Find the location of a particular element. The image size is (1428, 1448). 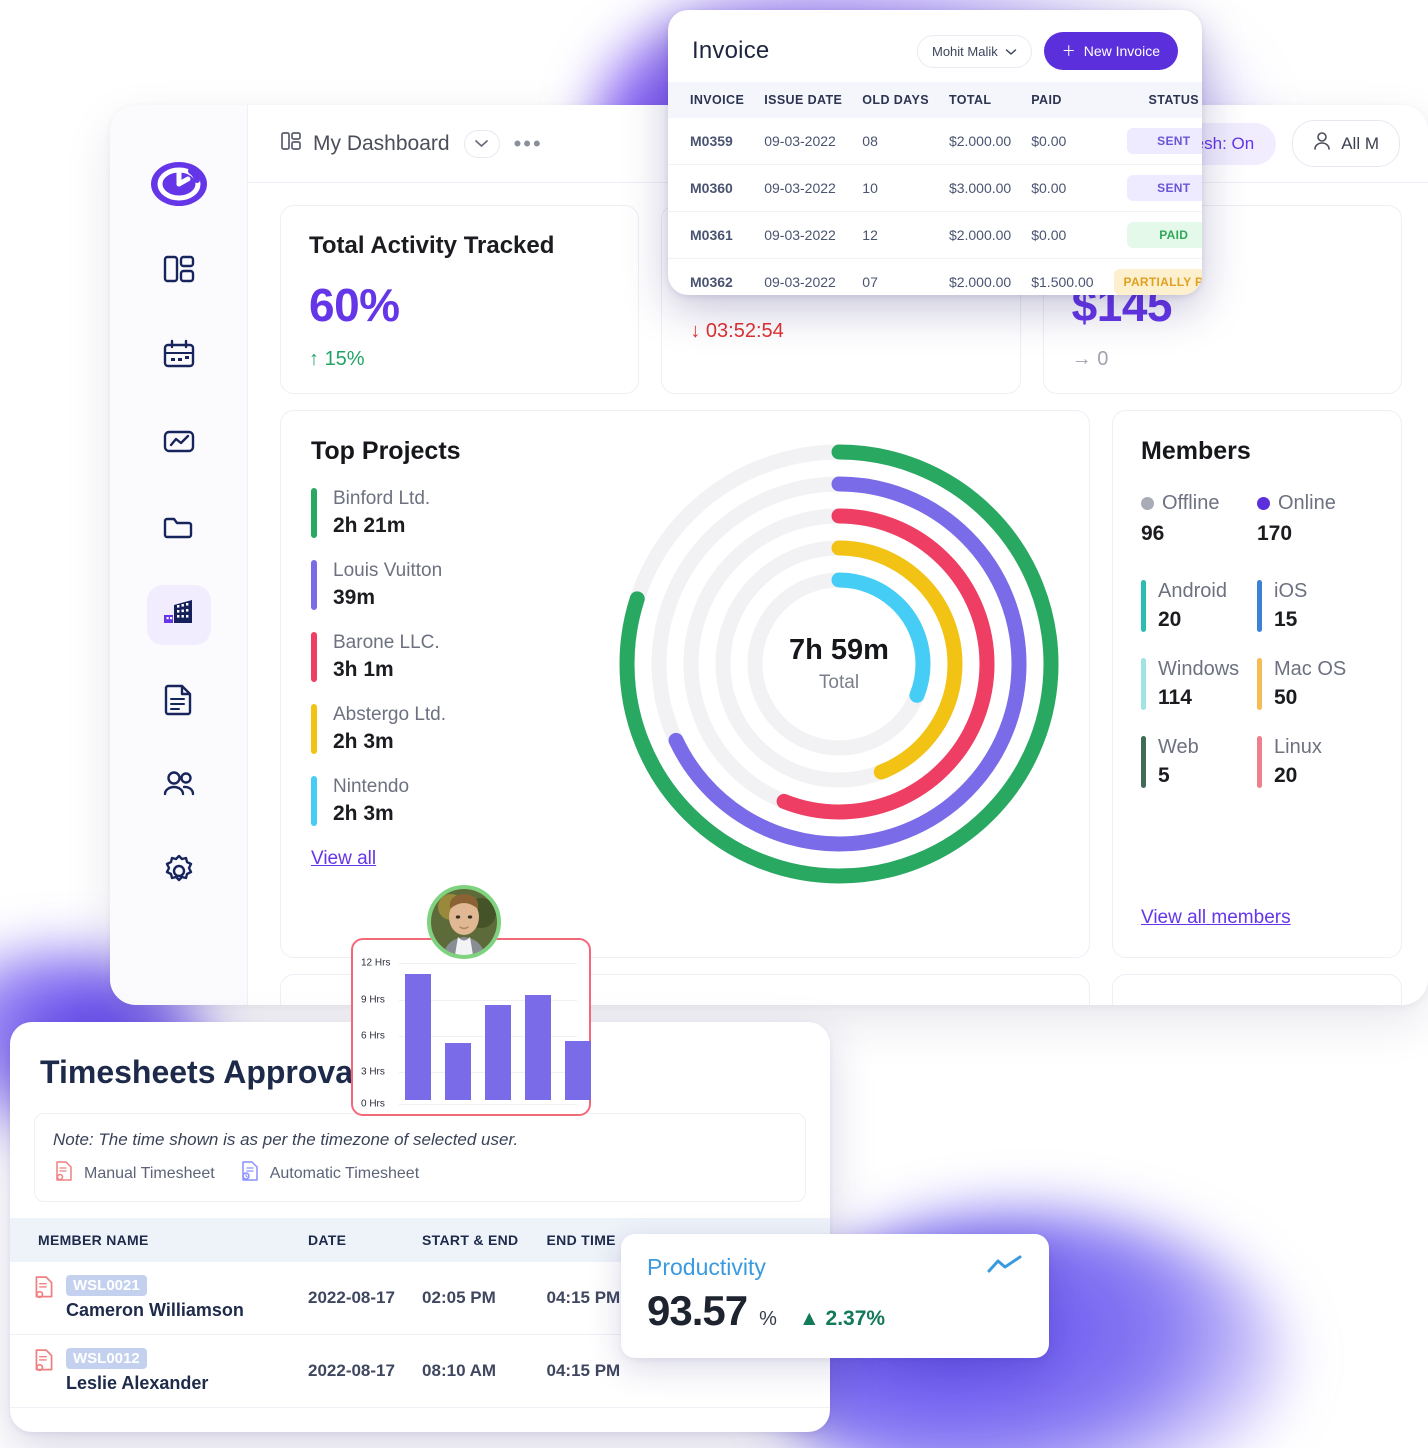

y-tick: 0 Hrs is located at coordinates (373, 1104).